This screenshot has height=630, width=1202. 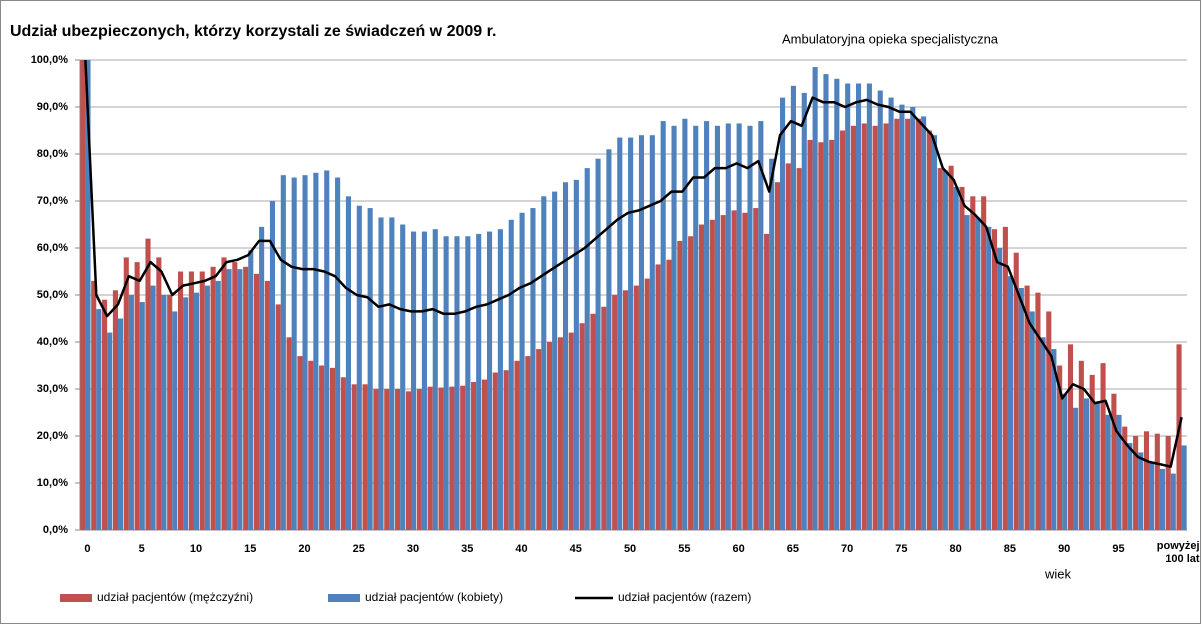 What do you see at coordinates (196, 549) in the screenshot?
I see `x-tick-label: 10` at bounding box center [196, 549].